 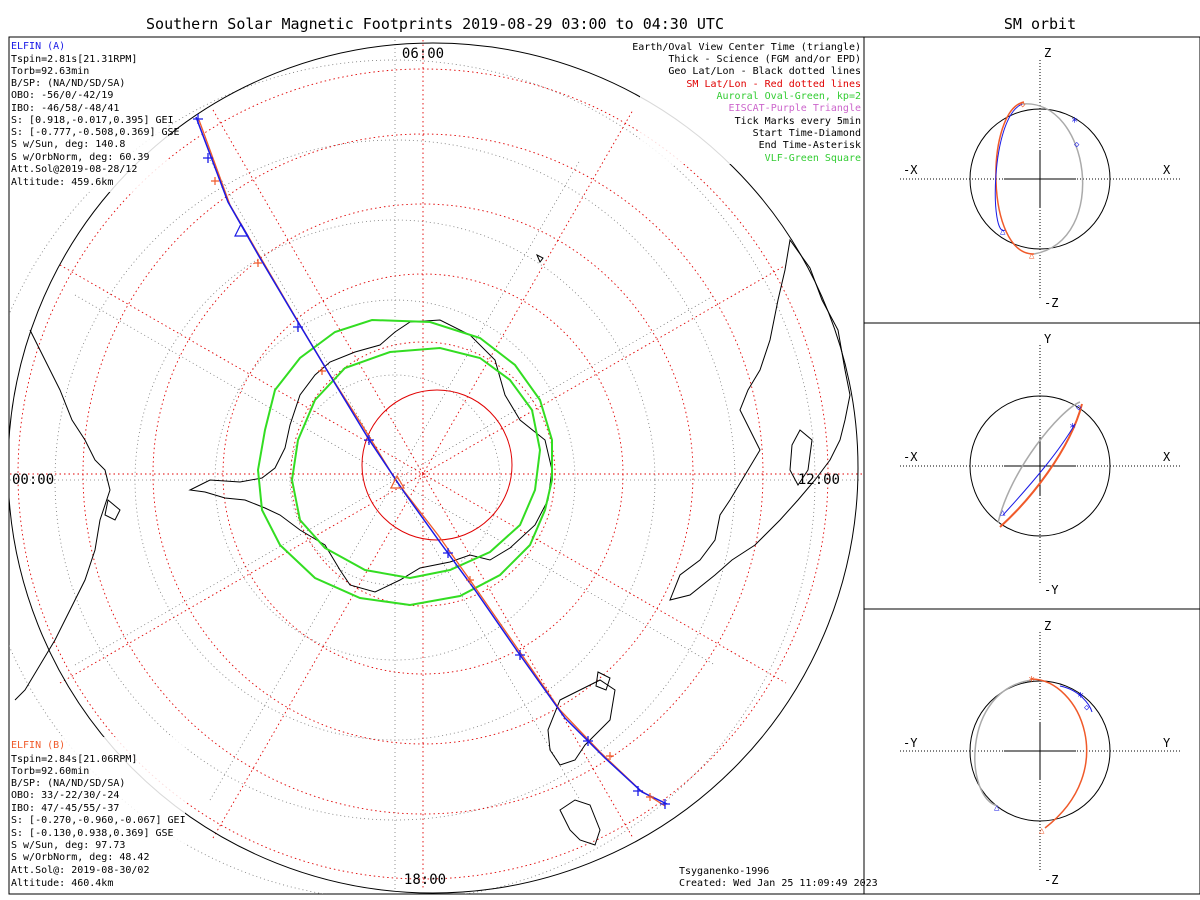 What do you see at coordinates (1051, 590) in the screenshot?
I see `axis-label-bottom: -Y` at bounding box center [1051, 590].